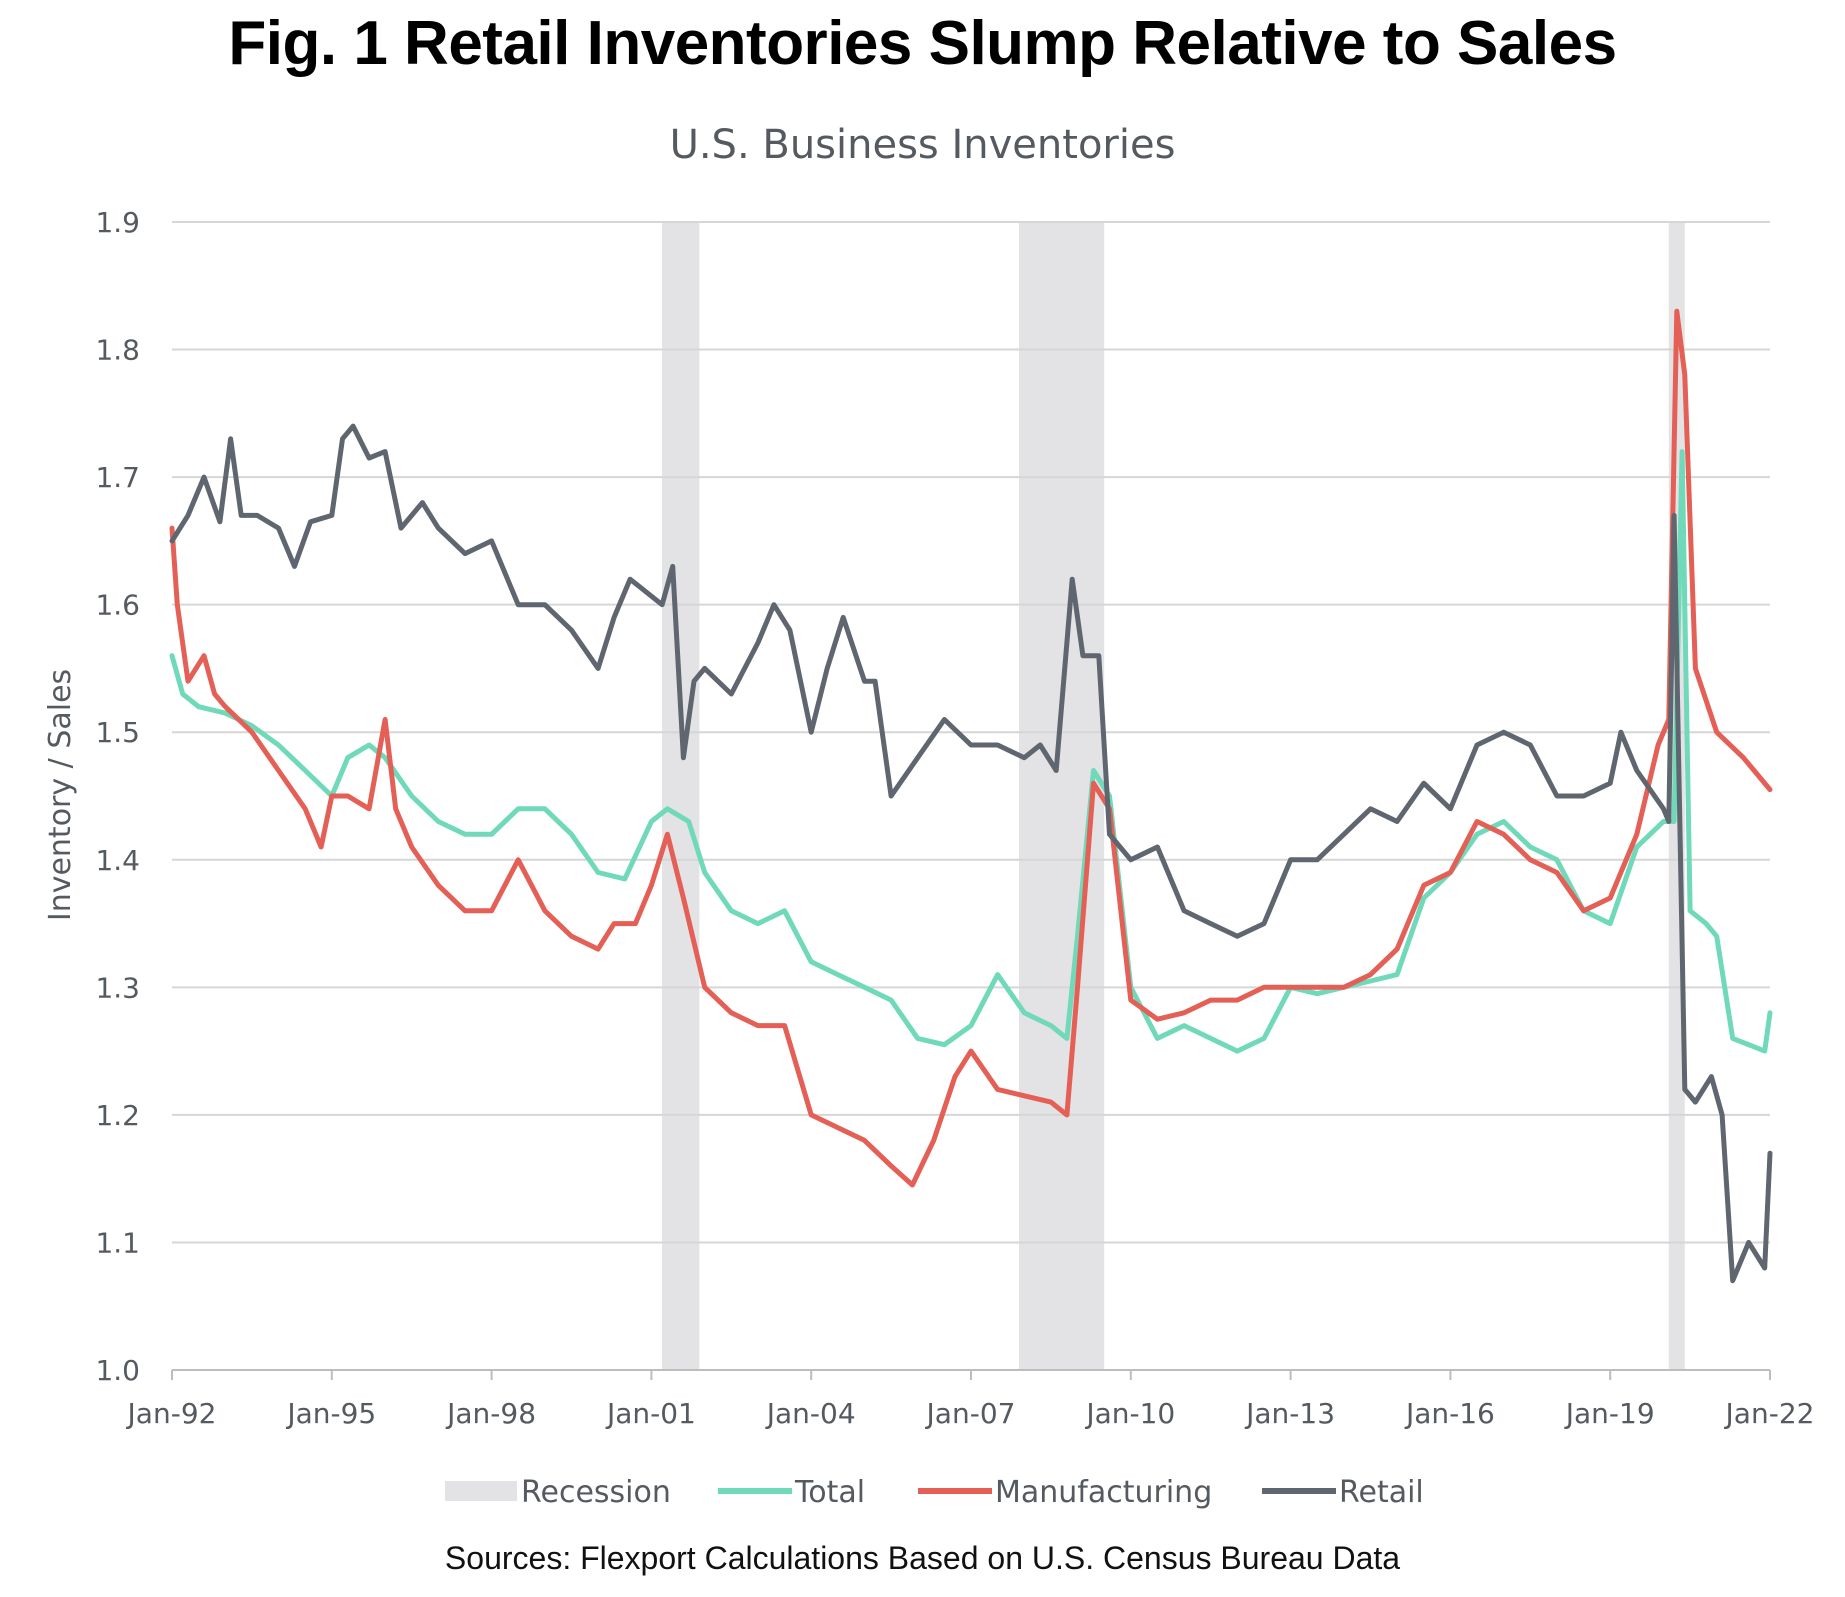 Image resolution: width=1845 pixels, height=1597 pixels. What do you see at coordinates (934, 1492) in the screenshot?
I see `legend: Recession Total Manufacturing Retail` at bounding box center [934, 1492].